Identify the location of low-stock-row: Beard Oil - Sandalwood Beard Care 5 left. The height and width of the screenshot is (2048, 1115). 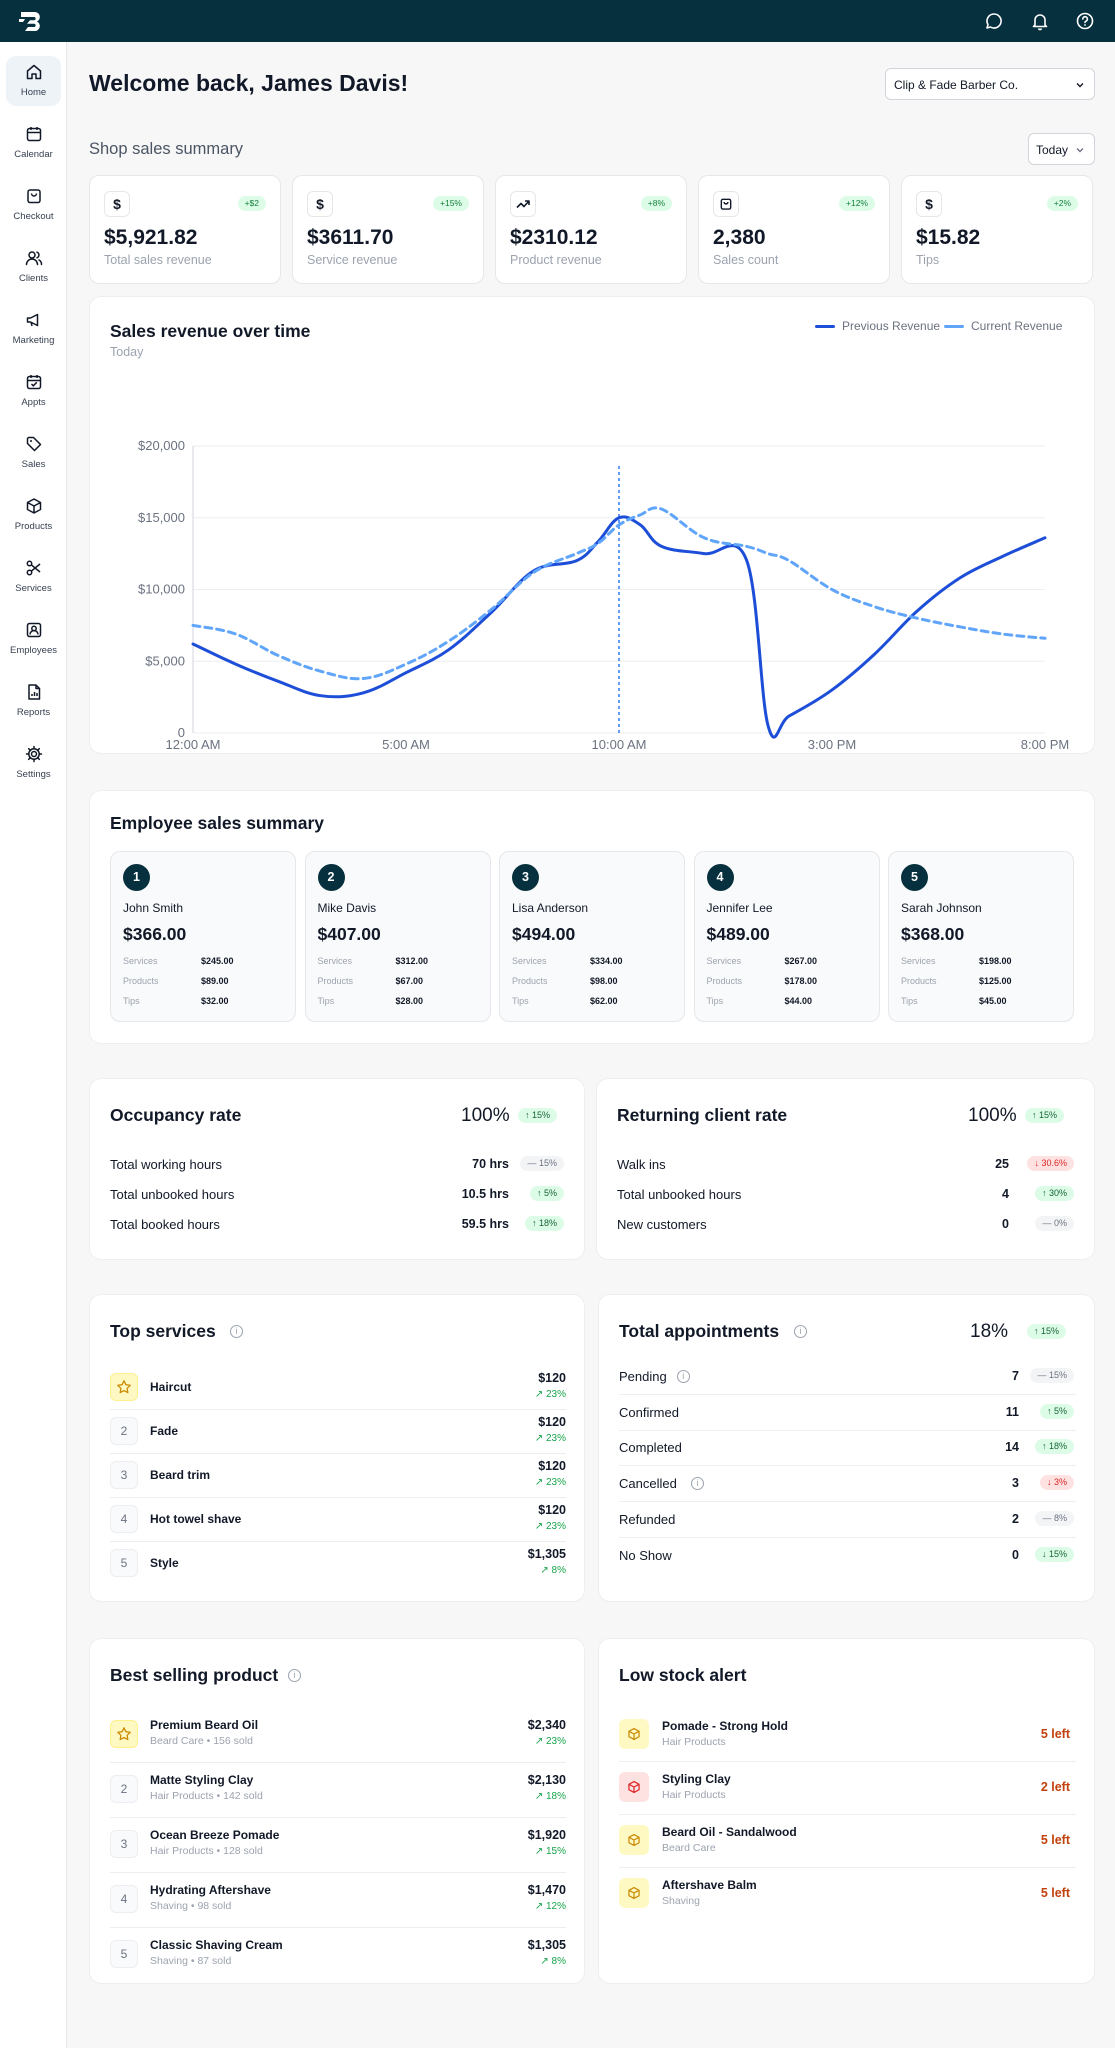
(847, 1840).